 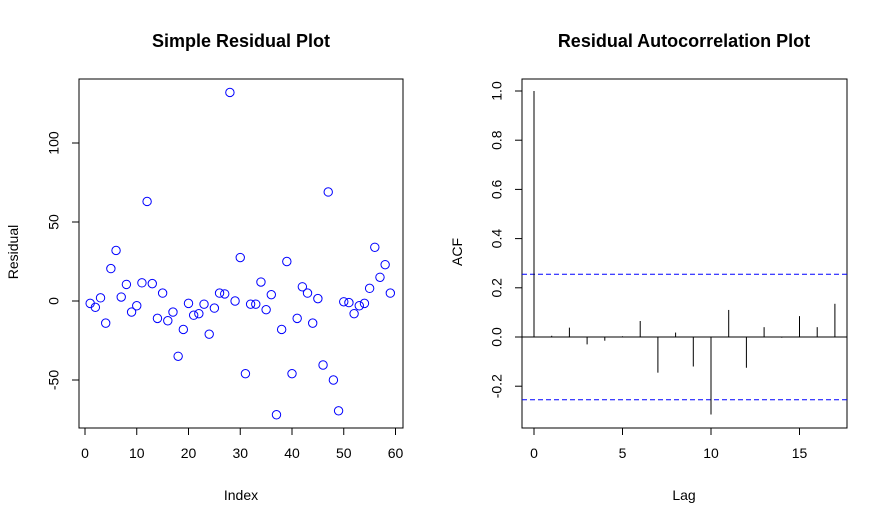 What do you see at coordinates (457, 252) in the screenshot?
I see `acf-ylabel: ACF` at bounding box center [457, 252].